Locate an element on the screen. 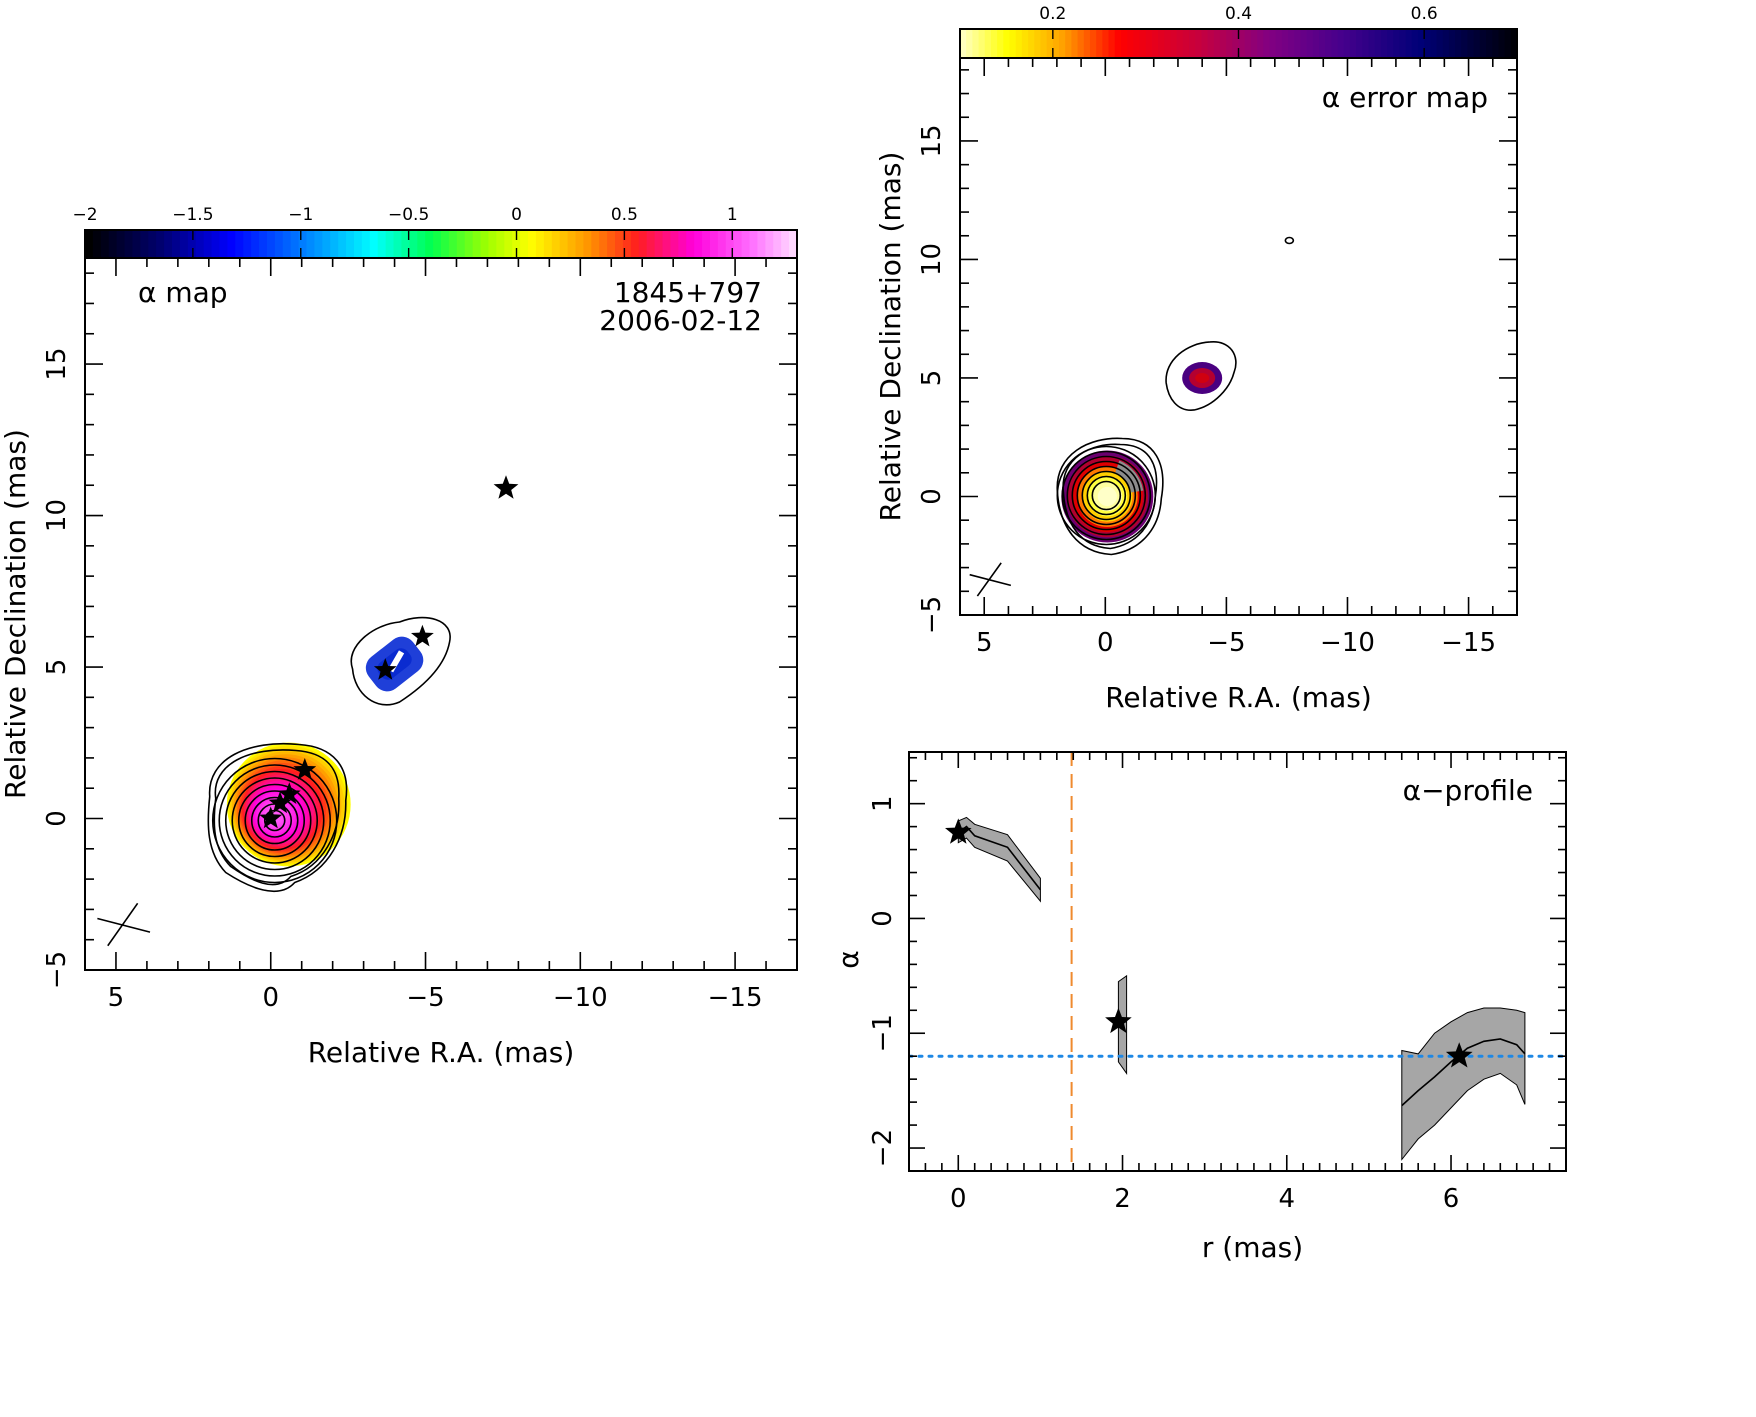 The image size is (1756, 1417). core-alpha-pixels is located at coordinates (288, 804).